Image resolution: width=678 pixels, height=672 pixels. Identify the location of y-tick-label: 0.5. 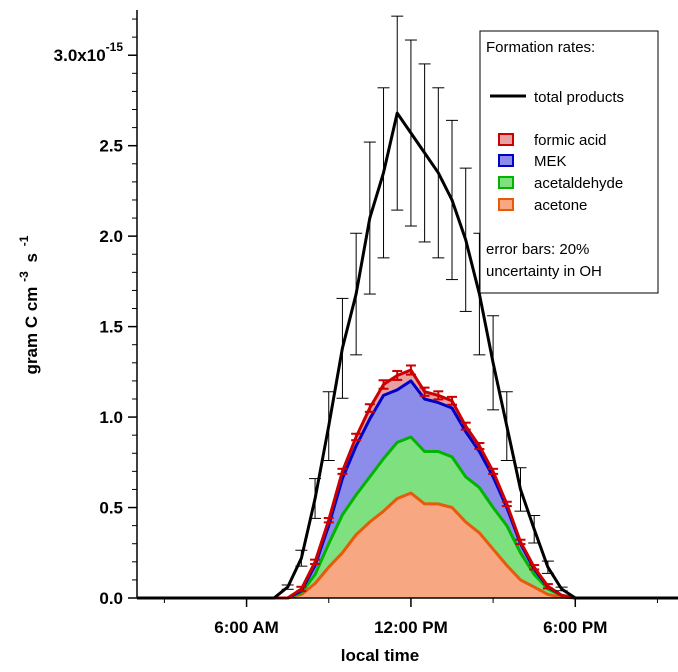
(111, 508).